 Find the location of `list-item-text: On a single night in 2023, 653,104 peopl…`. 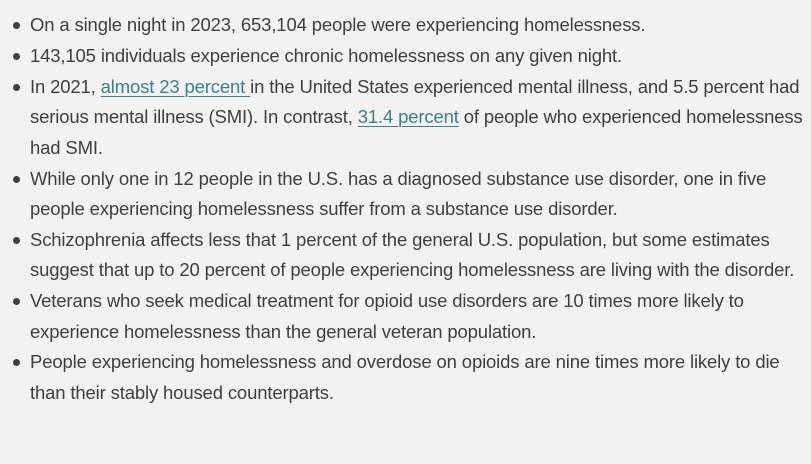

list-item-text: On a single night in 2023, 653,104 peopl… is located at coordinates (338, 24).